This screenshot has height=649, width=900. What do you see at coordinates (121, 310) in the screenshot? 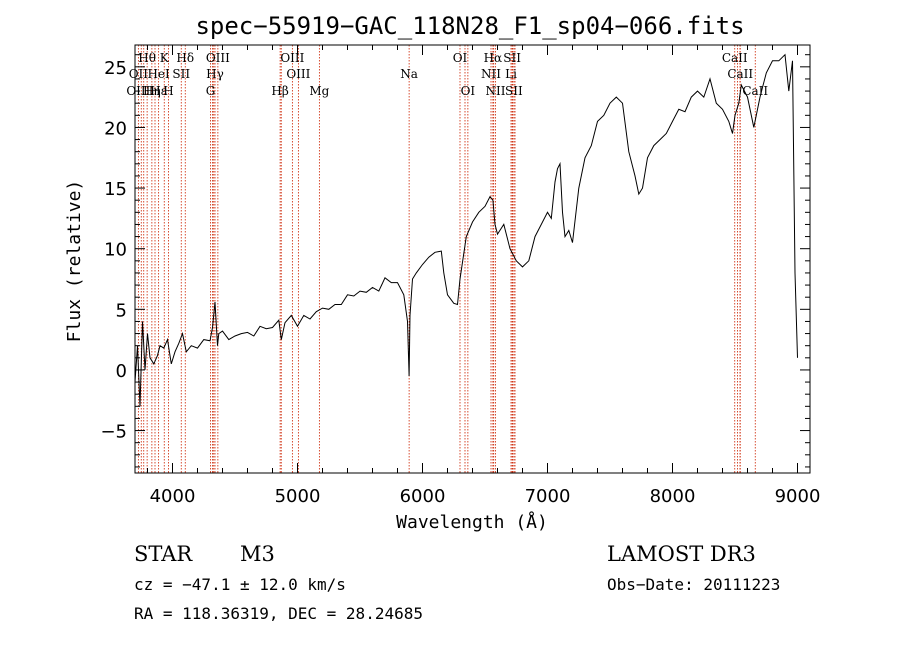
I see `y-tick-label: 5` at bounding box center [121, 310].